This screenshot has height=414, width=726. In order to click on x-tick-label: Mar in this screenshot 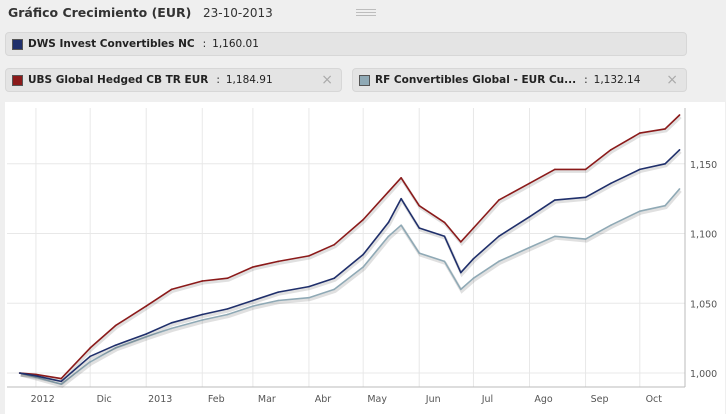, I will do `click(267, 399)`.